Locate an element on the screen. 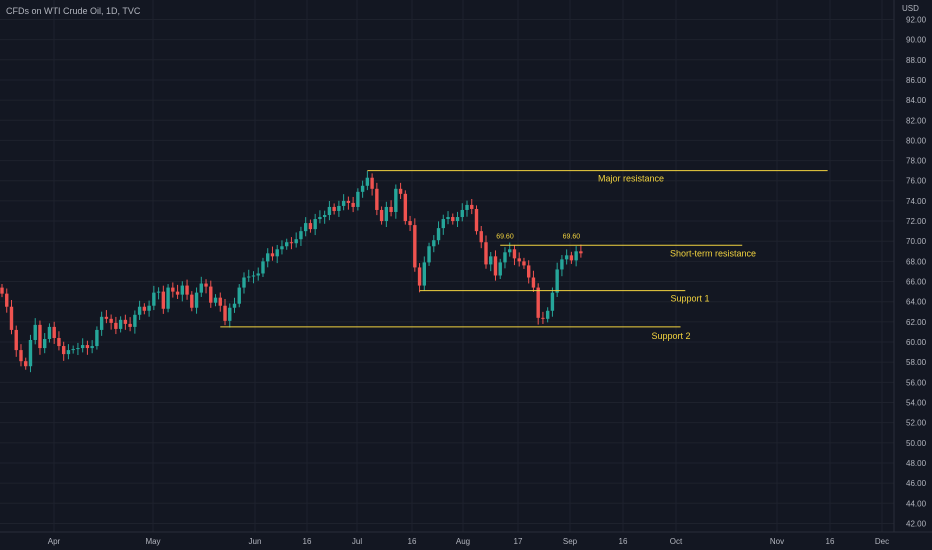  time-tick-label: Oct is located at coordinates (676, 541).